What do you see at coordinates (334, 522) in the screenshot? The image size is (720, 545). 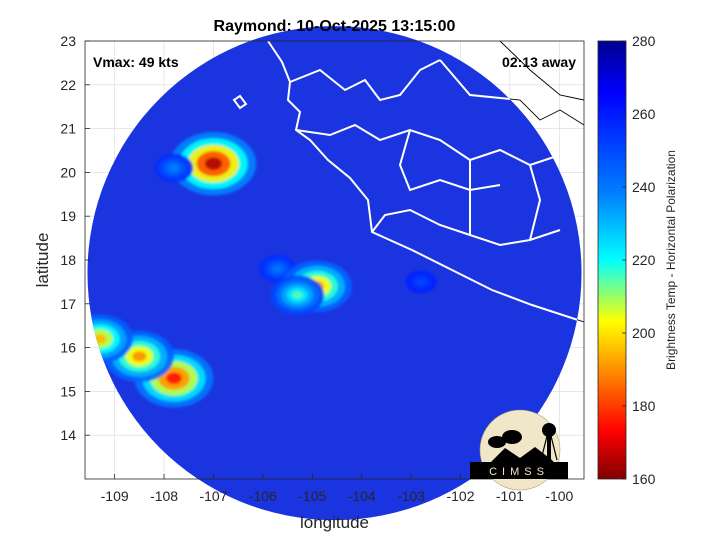 I see `x-axis-label: longitude` at bounding box center [334, 522].